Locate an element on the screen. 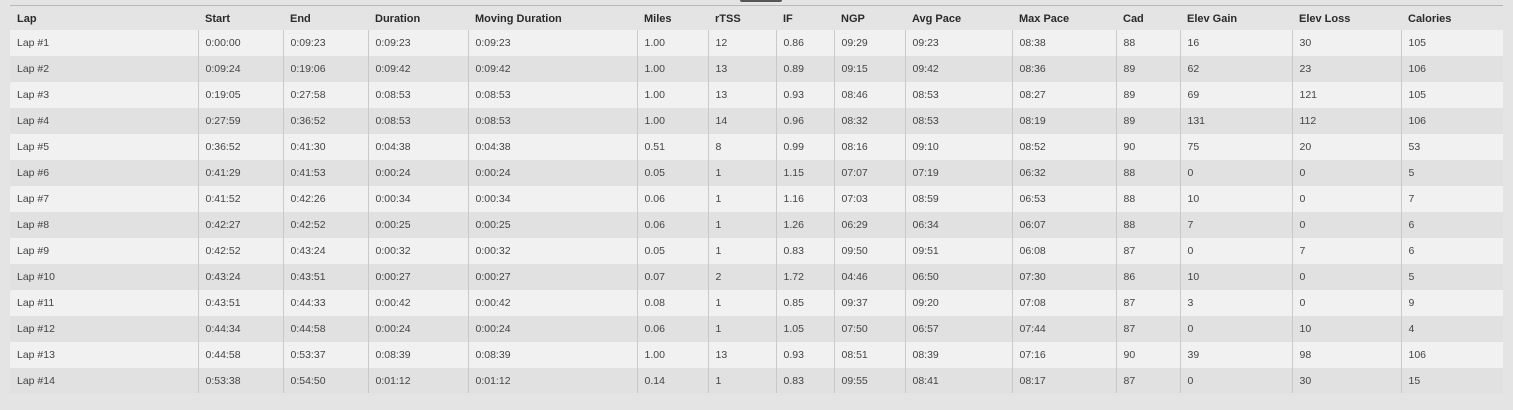  cell-max-pace: 07:16 is located at coordinates (1063, 355).